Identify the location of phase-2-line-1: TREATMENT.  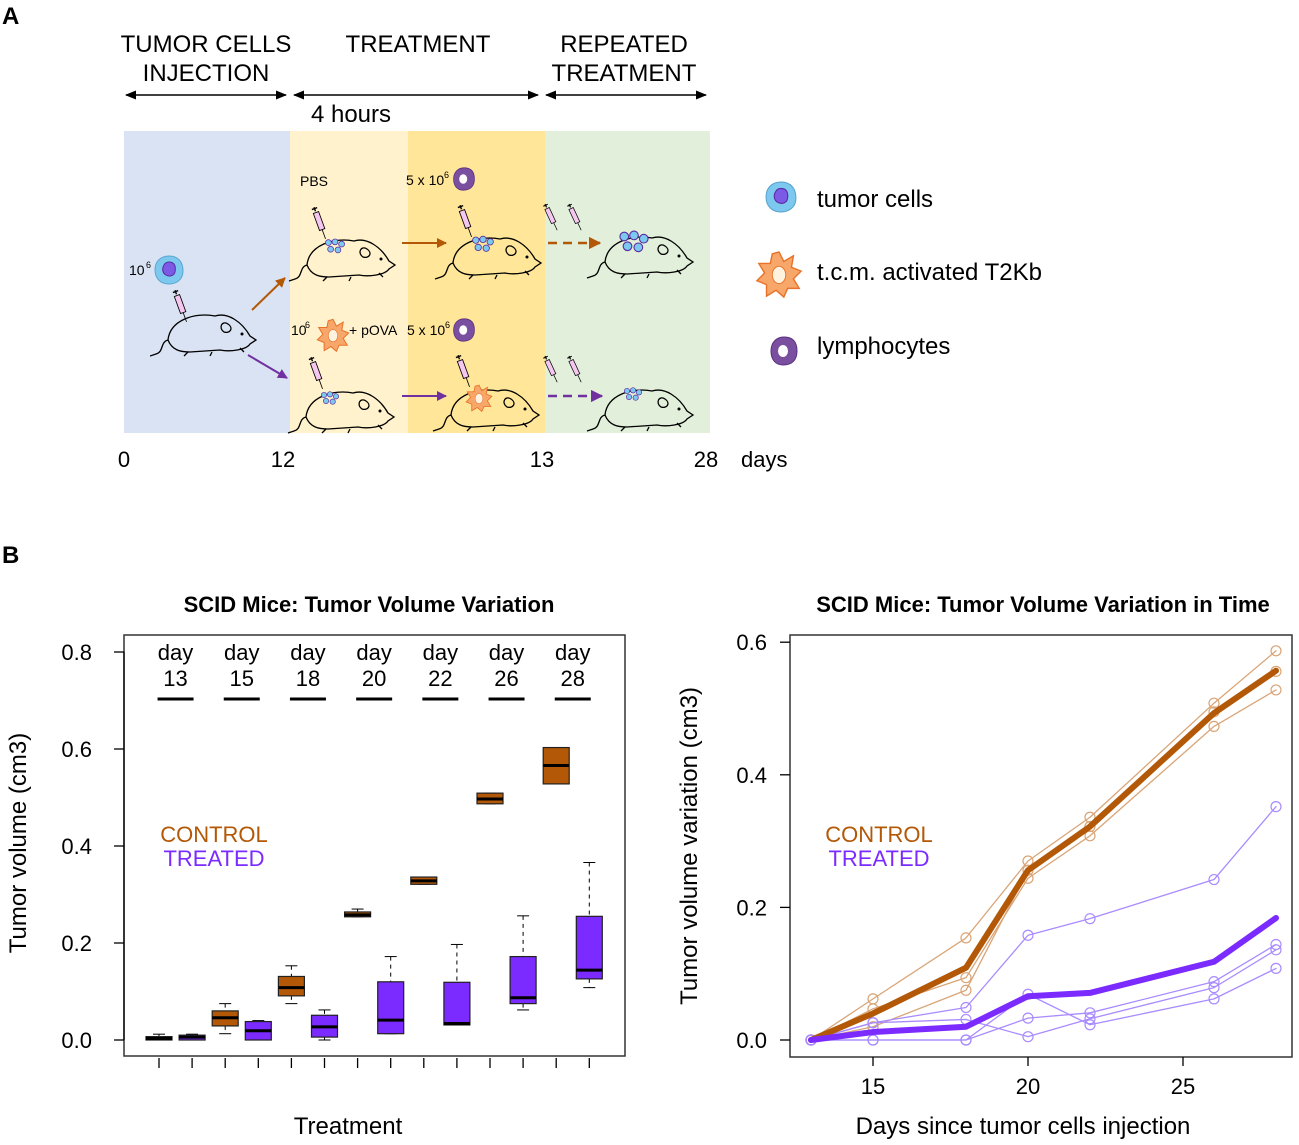
(418, 44).